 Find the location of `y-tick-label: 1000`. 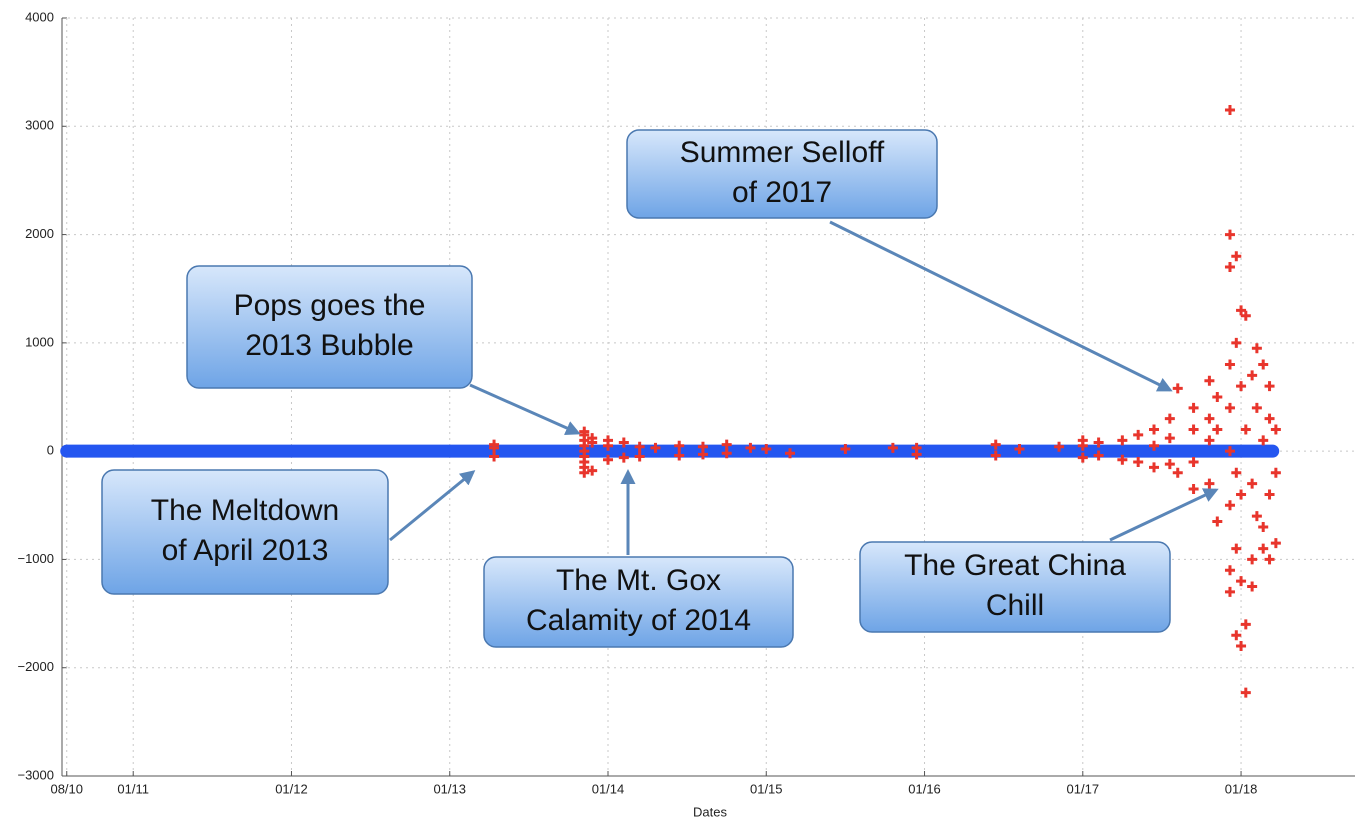

y-tick-label: 1000 is located at coordinates (39, 341).